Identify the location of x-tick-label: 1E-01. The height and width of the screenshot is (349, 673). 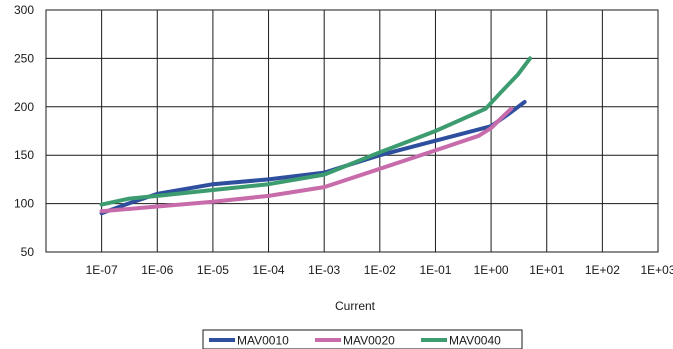
(435, 270).